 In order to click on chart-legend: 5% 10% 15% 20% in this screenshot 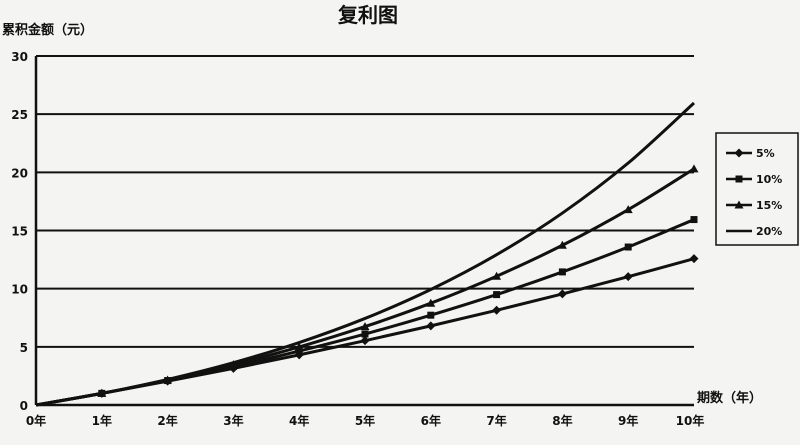, I will do `click(757, 189)`.